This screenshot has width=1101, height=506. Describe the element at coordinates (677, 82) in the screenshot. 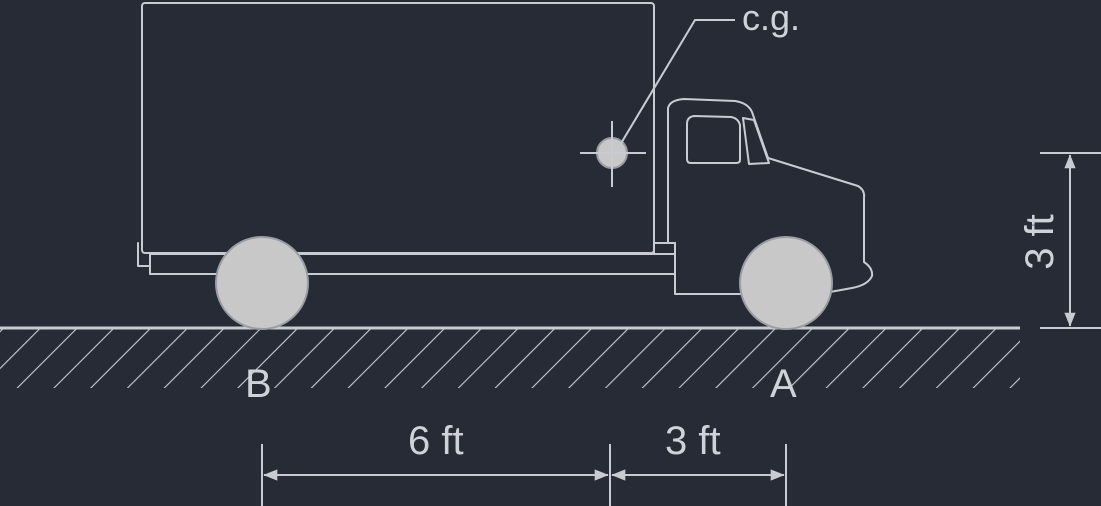

I see `cg-leader-line` at that location.